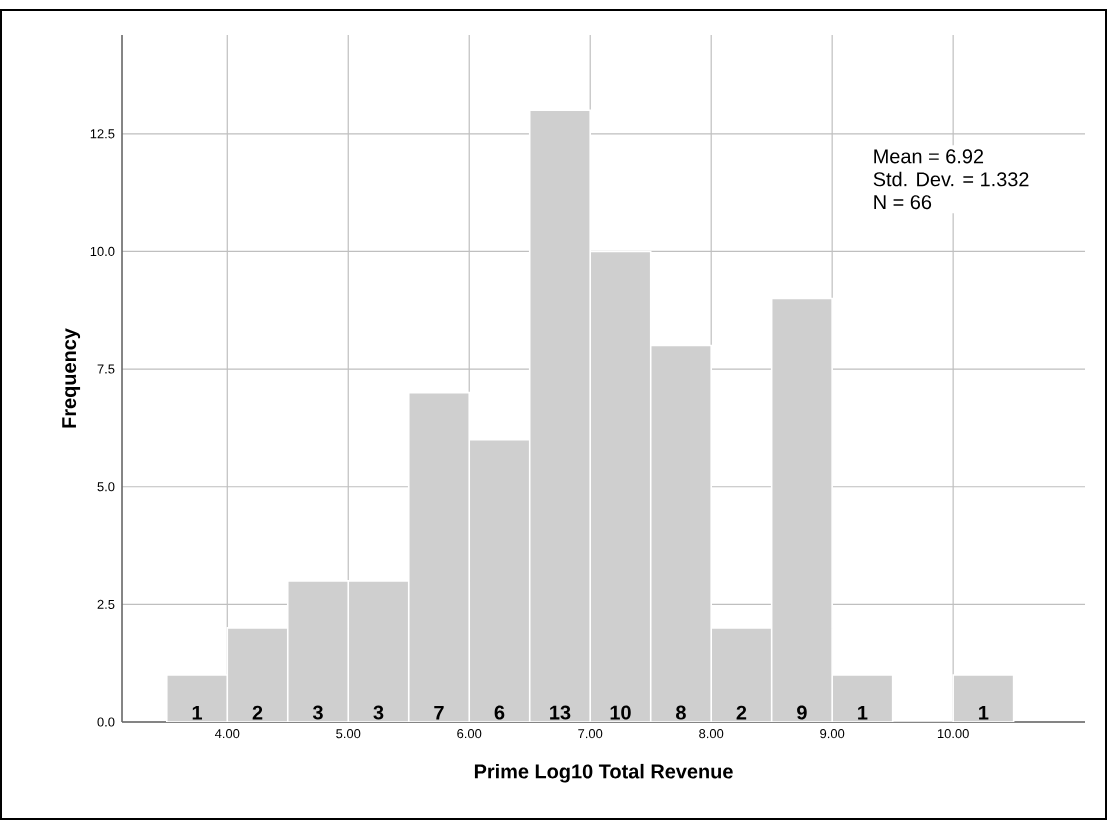 The width and height of the screenshot is (1107, 820). I want to click on annotation: N = 66, so click(903, 202).